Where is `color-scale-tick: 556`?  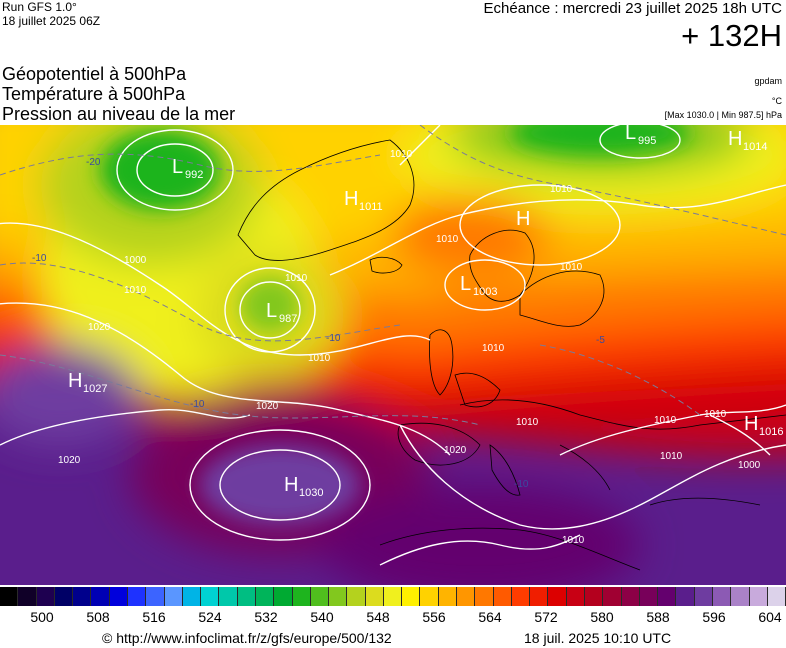
color-scale-tick: 556 is located at coordinates (434, 617).